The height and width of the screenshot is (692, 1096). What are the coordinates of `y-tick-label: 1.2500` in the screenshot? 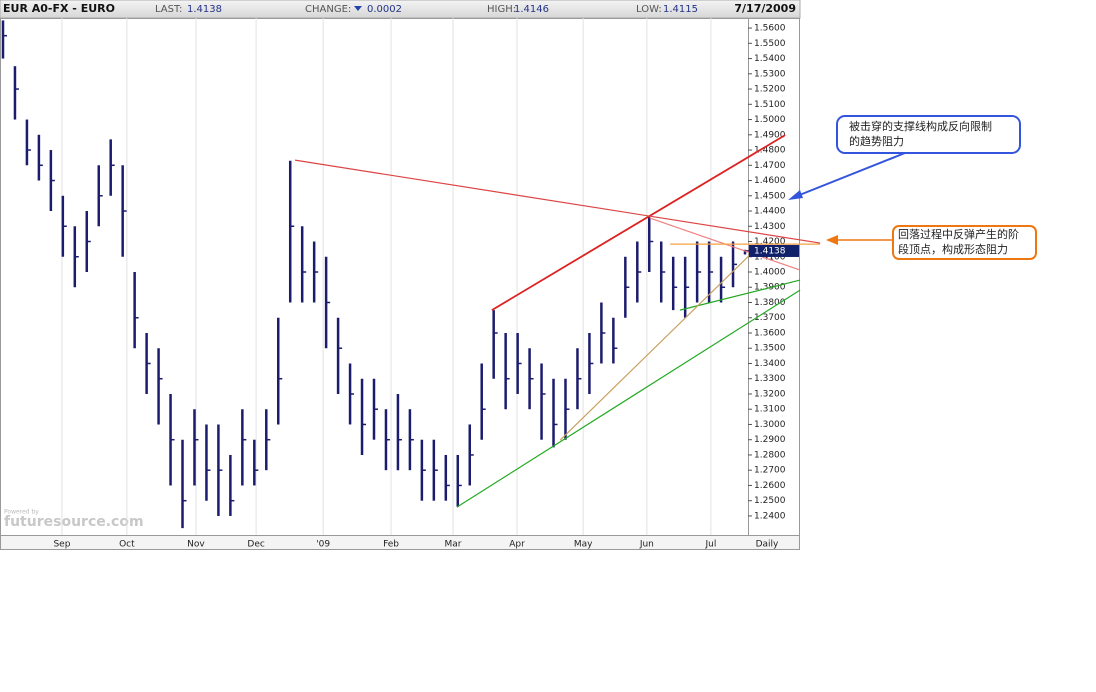 It's located at (770, 501).